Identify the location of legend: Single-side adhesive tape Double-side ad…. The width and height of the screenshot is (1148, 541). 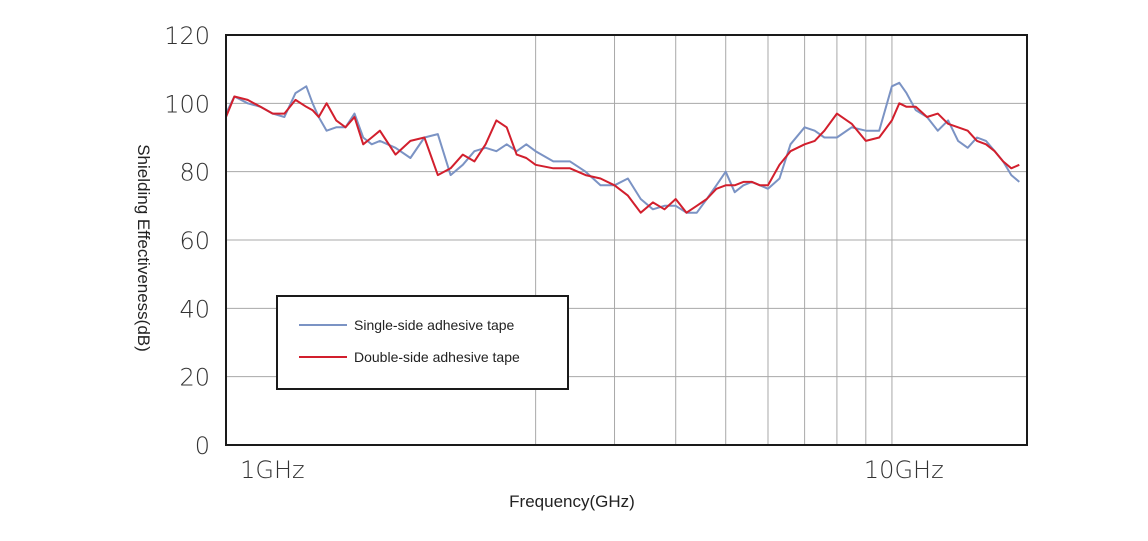
(422, 342).